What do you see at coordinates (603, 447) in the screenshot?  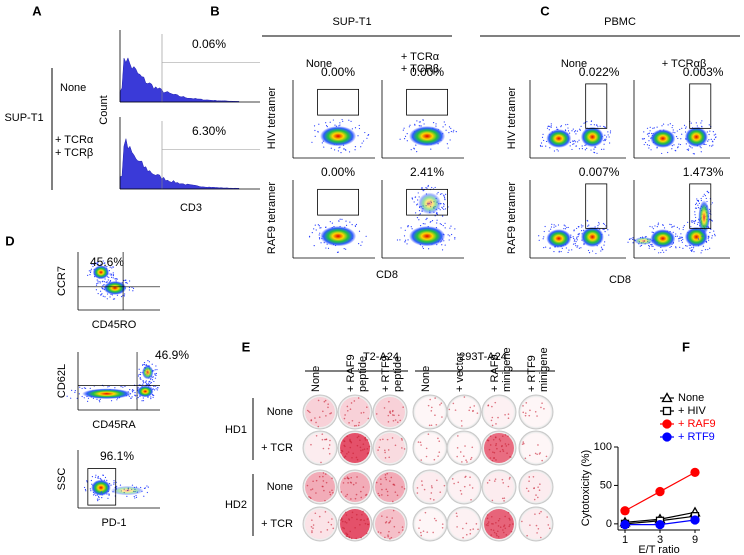 I see `y-tick-label: 100` at bounding box center [603, 447].